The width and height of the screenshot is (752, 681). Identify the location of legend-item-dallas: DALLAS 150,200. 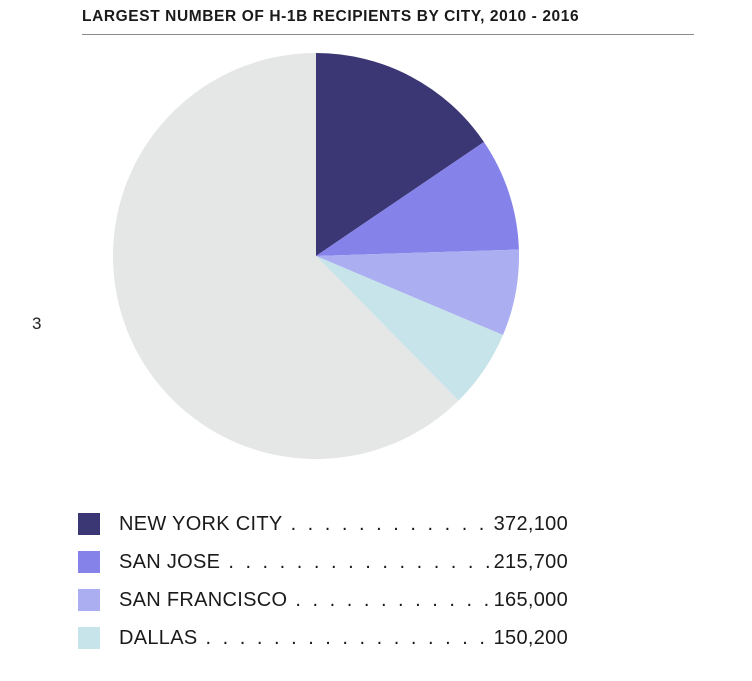
(323, 638).